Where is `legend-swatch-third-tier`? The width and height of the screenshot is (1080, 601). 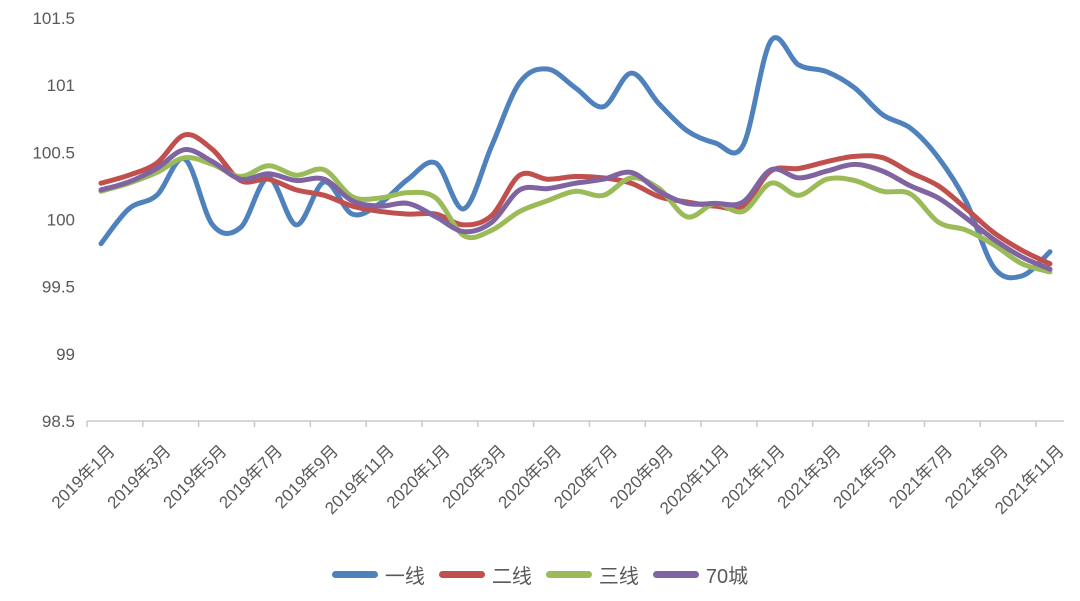
legend-swatch-third-tier is located at coordinates (568, 574).